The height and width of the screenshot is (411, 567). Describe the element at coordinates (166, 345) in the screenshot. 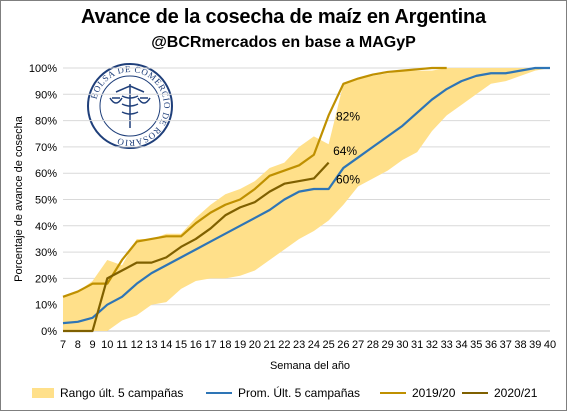

I see `x-tick-label: 14` at that location.